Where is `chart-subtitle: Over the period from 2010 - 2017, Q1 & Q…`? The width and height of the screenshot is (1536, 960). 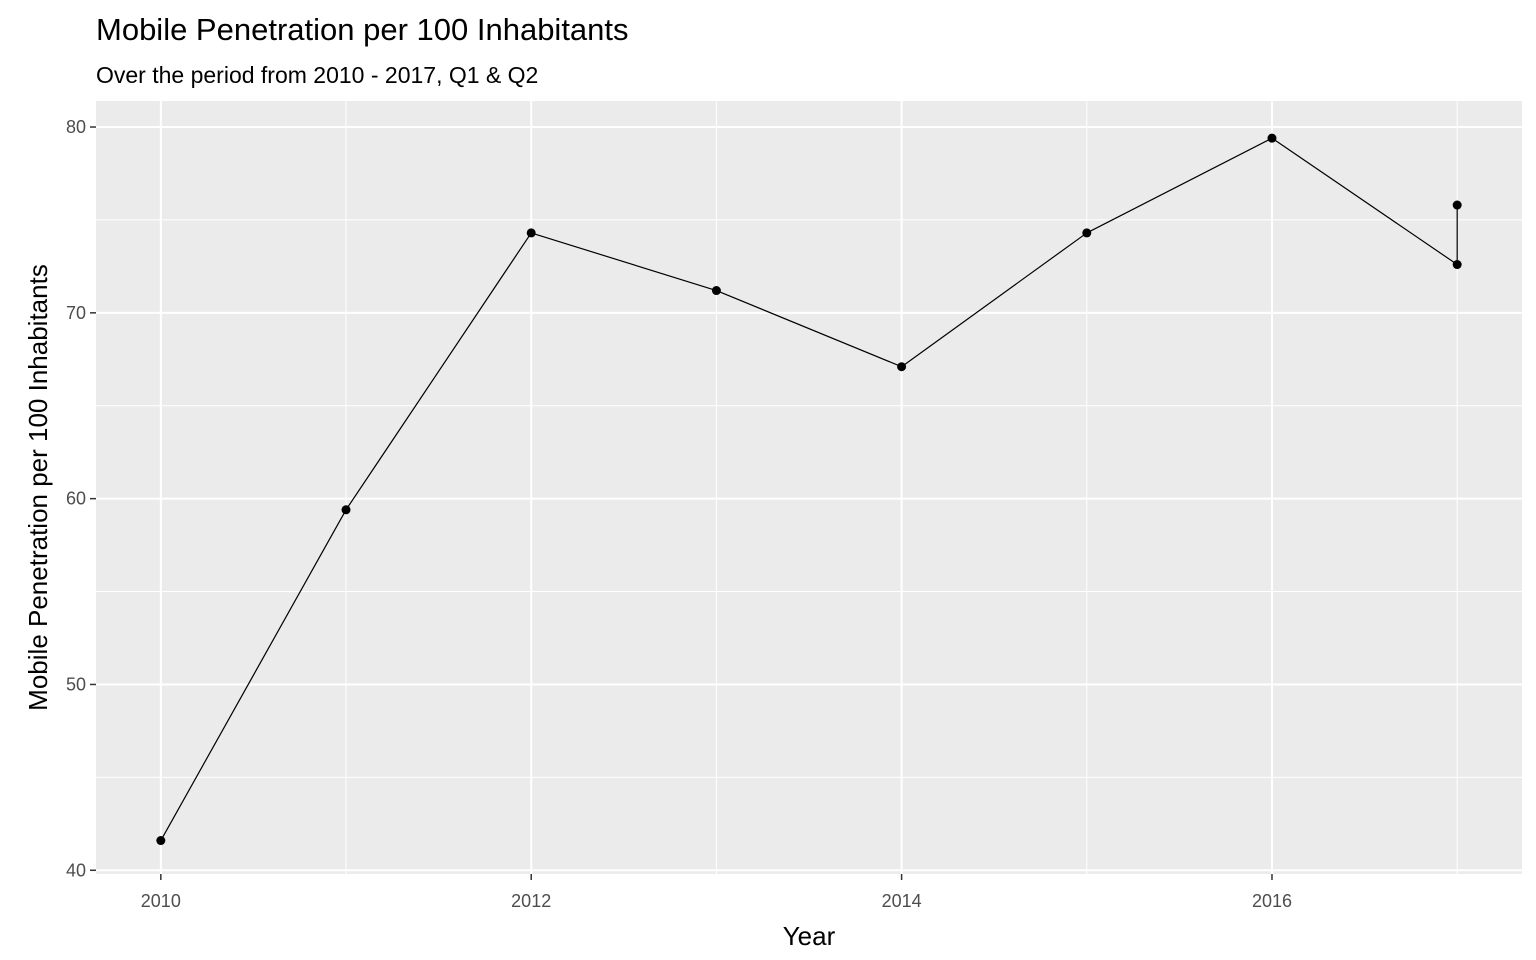
chart-subtitle: Over the period from 2010 - 2017, Q1 & Q… is located at coordinates (317, 75).